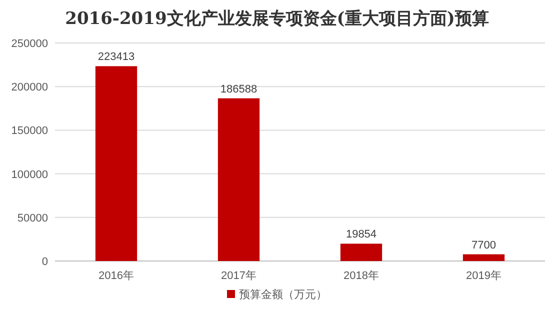 This screenshot has height=323, width=554. I want to click on xtick: 2017年, so click(238, 276).